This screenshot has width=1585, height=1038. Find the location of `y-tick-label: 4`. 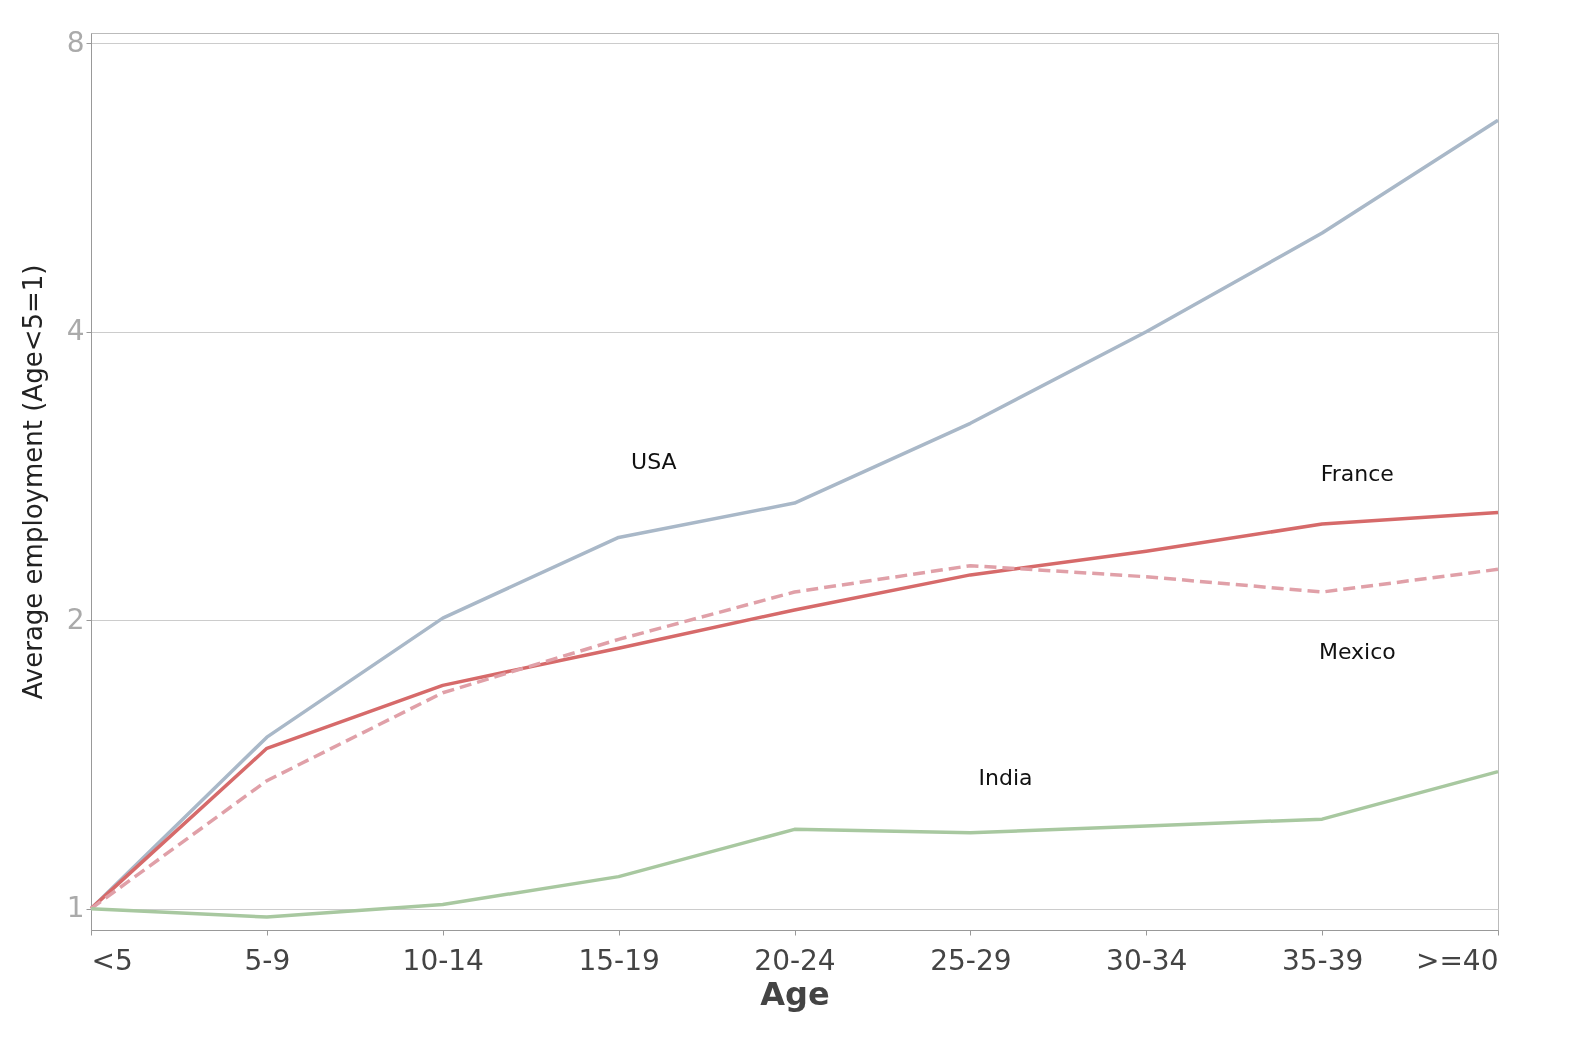

y-tick-label: 4 is located at coordinates (75, 331).